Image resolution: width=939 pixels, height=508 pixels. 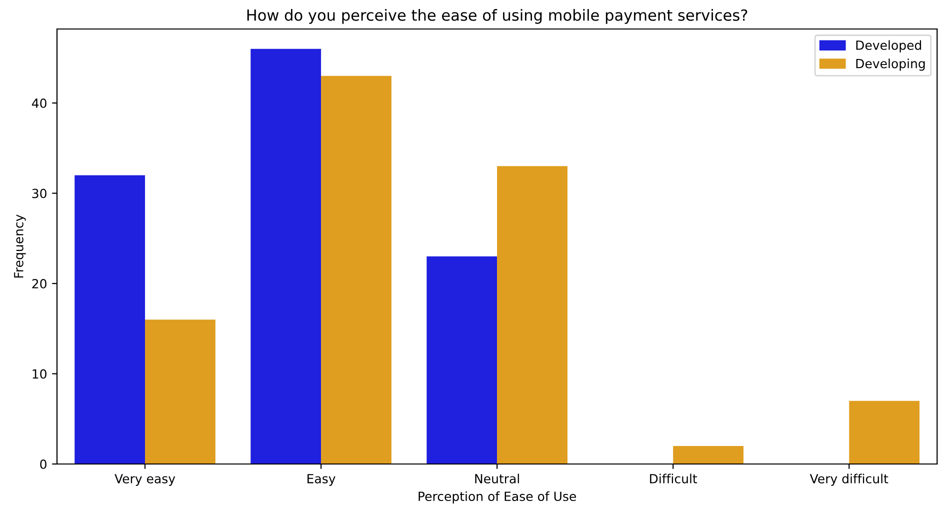 I want to click on x-axis-title: Perception of Ease of Use, so click(x=497, y=497).